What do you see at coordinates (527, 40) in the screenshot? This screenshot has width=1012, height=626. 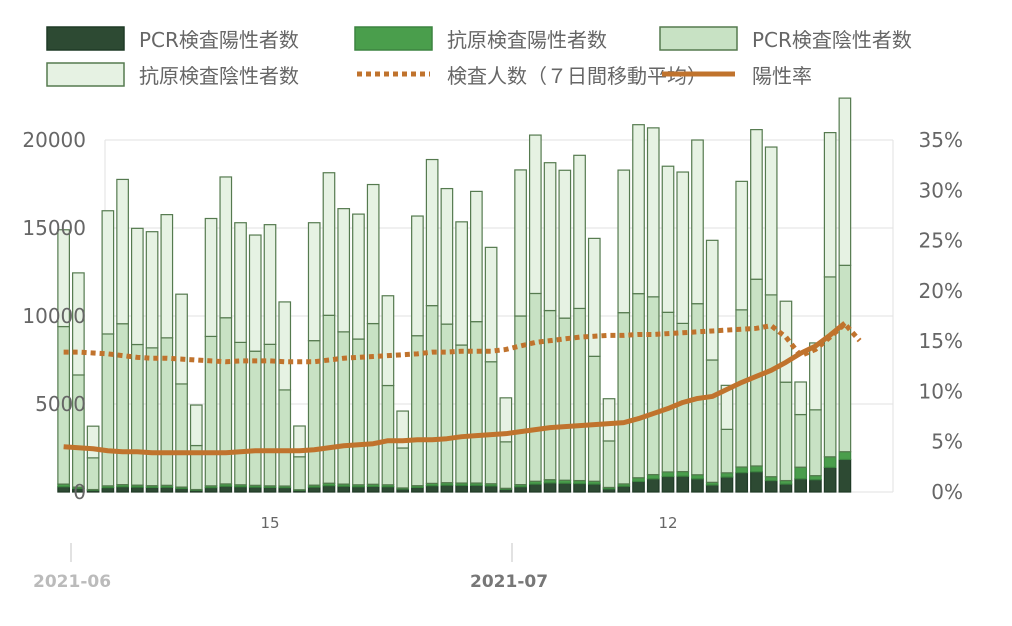 I see `legend-label: 抗原検査陽性者数` at bounding box center [527, 40].